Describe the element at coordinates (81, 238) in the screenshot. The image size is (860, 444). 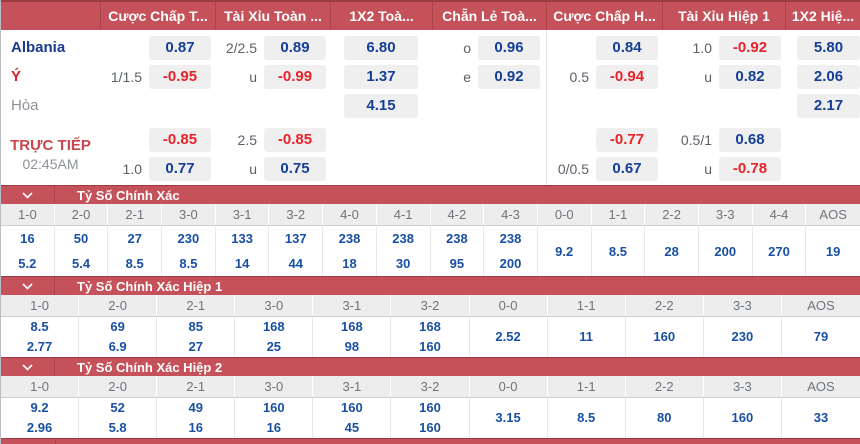
I see `score-odds-home: 50` at that location.